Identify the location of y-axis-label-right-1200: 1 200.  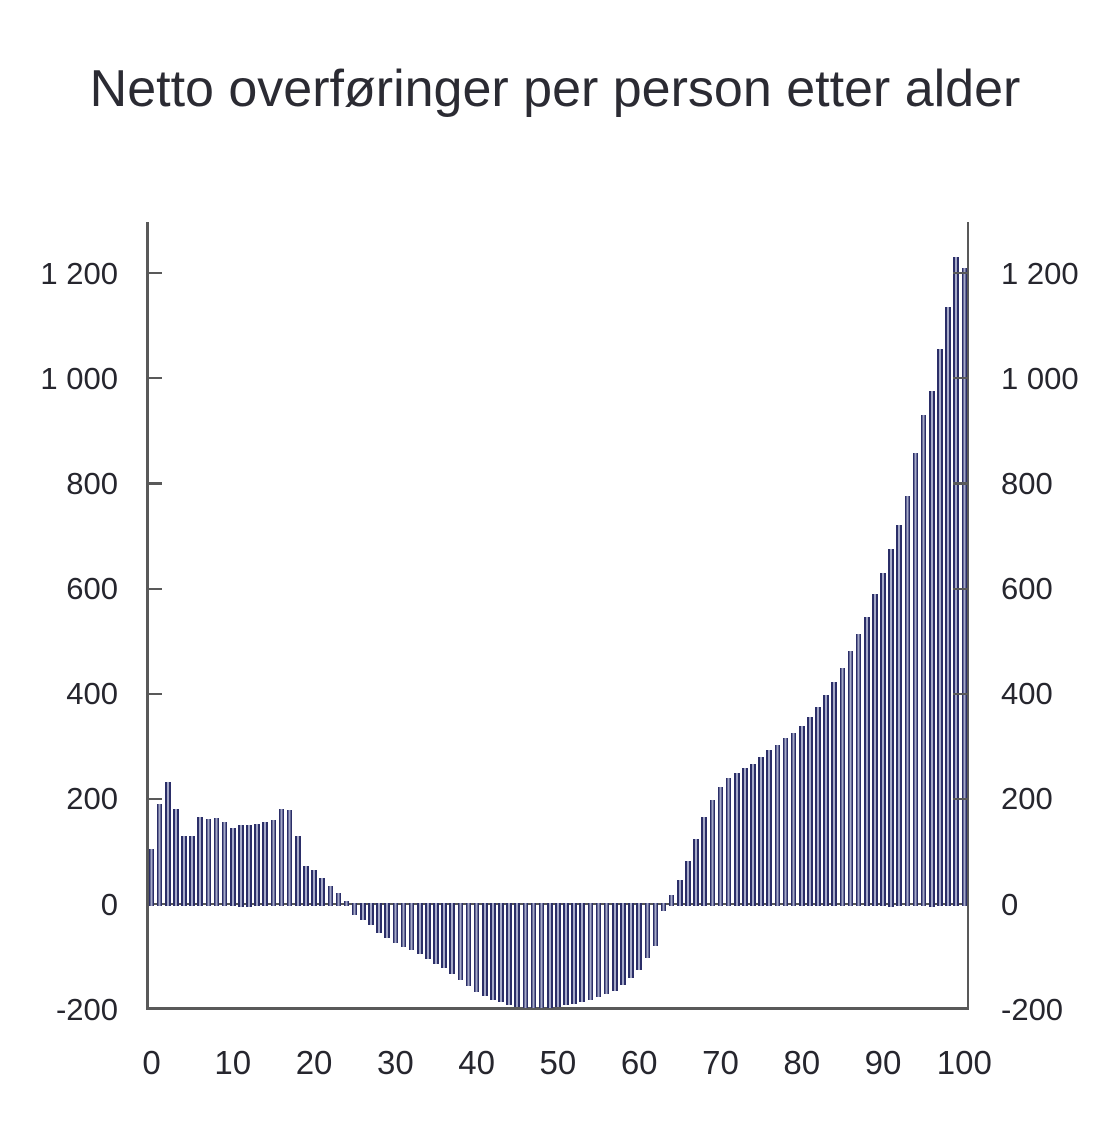
(1040, 273).